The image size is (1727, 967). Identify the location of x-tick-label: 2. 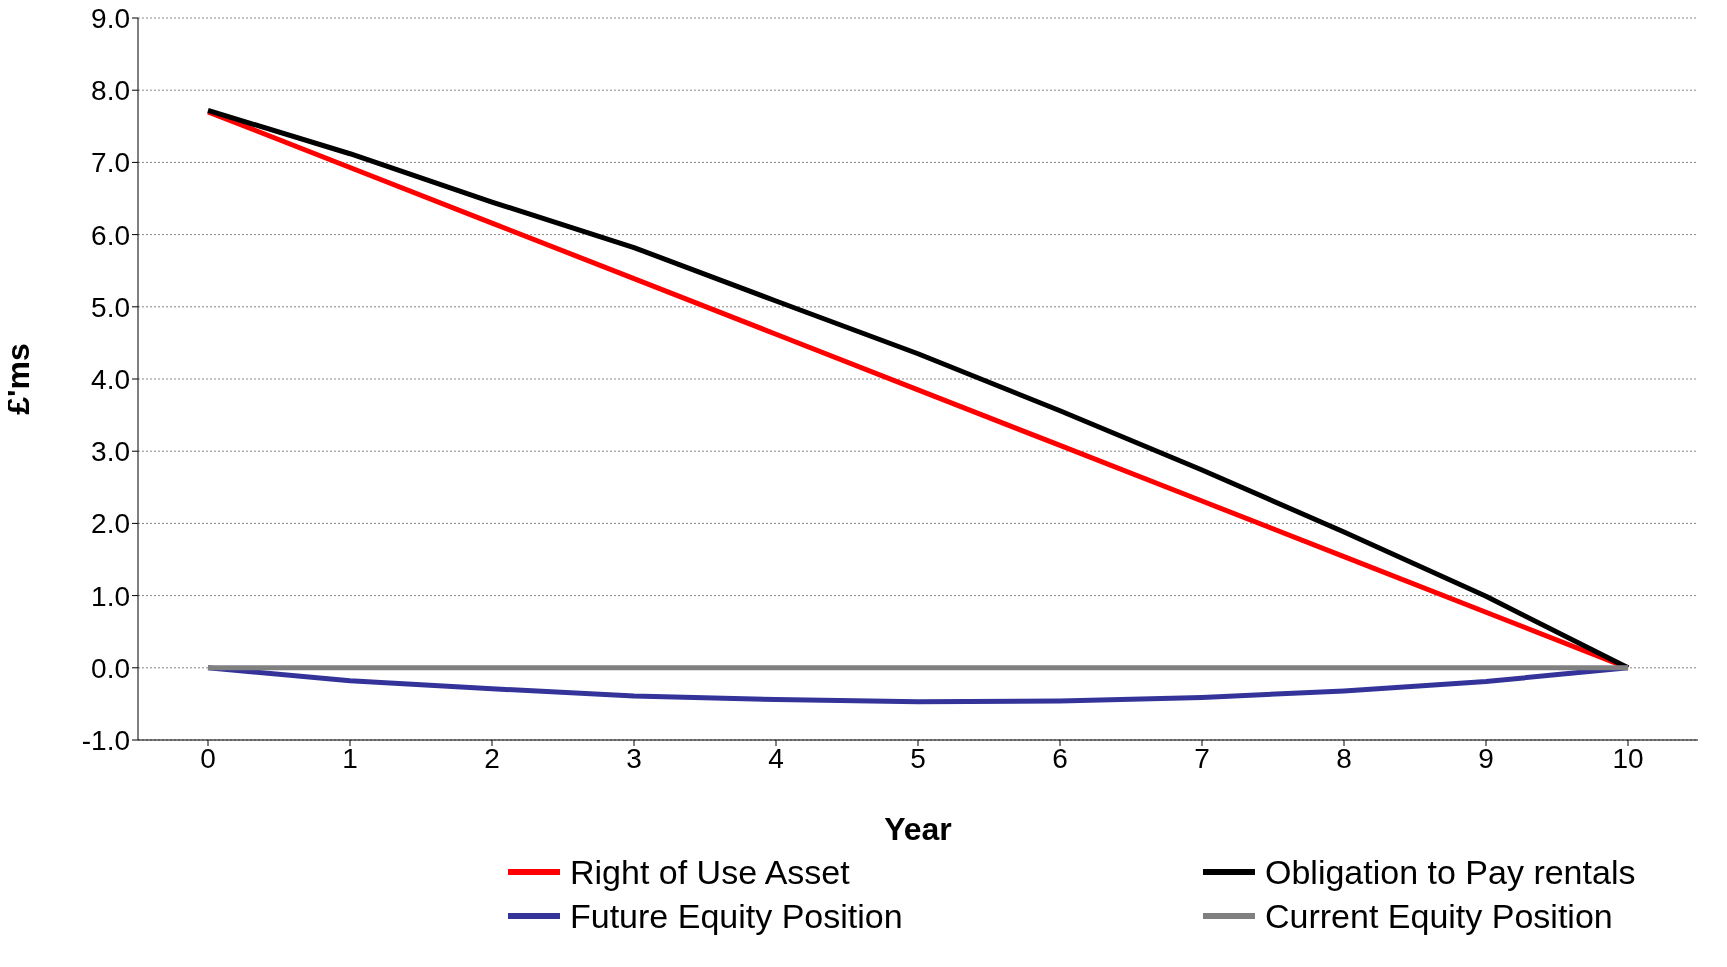
(492, 758).